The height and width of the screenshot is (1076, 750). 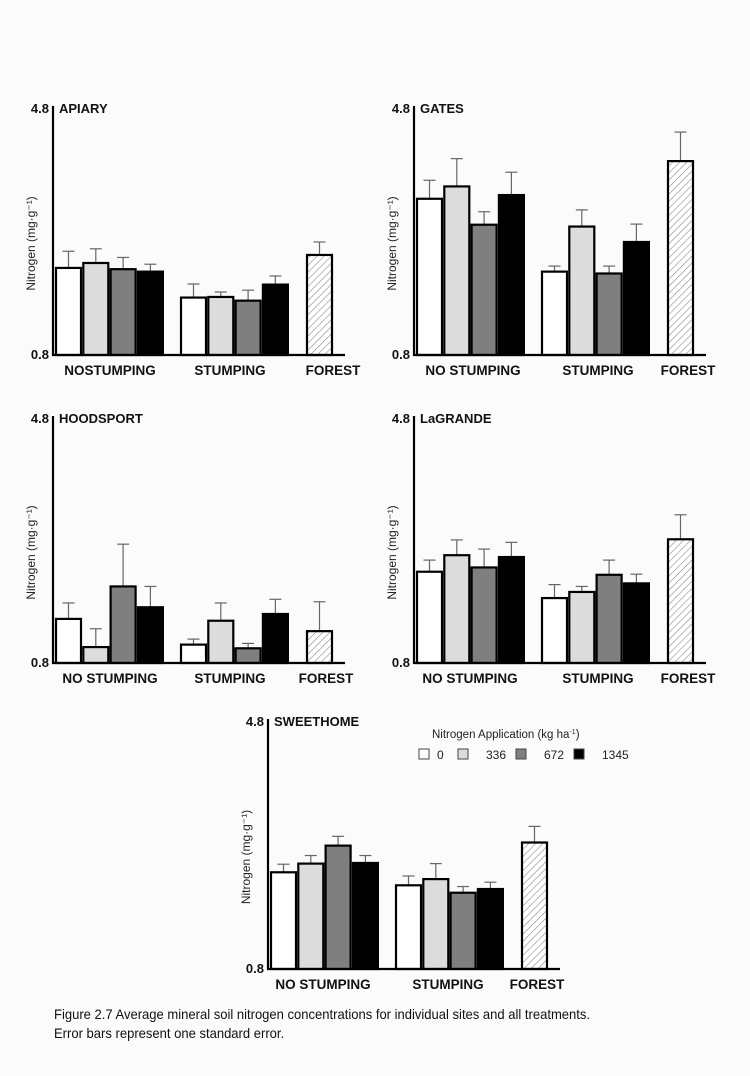 What do you see at coordinates (554, 755) in the screenshot?
I see `legend-label-672: 672` at bounding box center [554, 755].